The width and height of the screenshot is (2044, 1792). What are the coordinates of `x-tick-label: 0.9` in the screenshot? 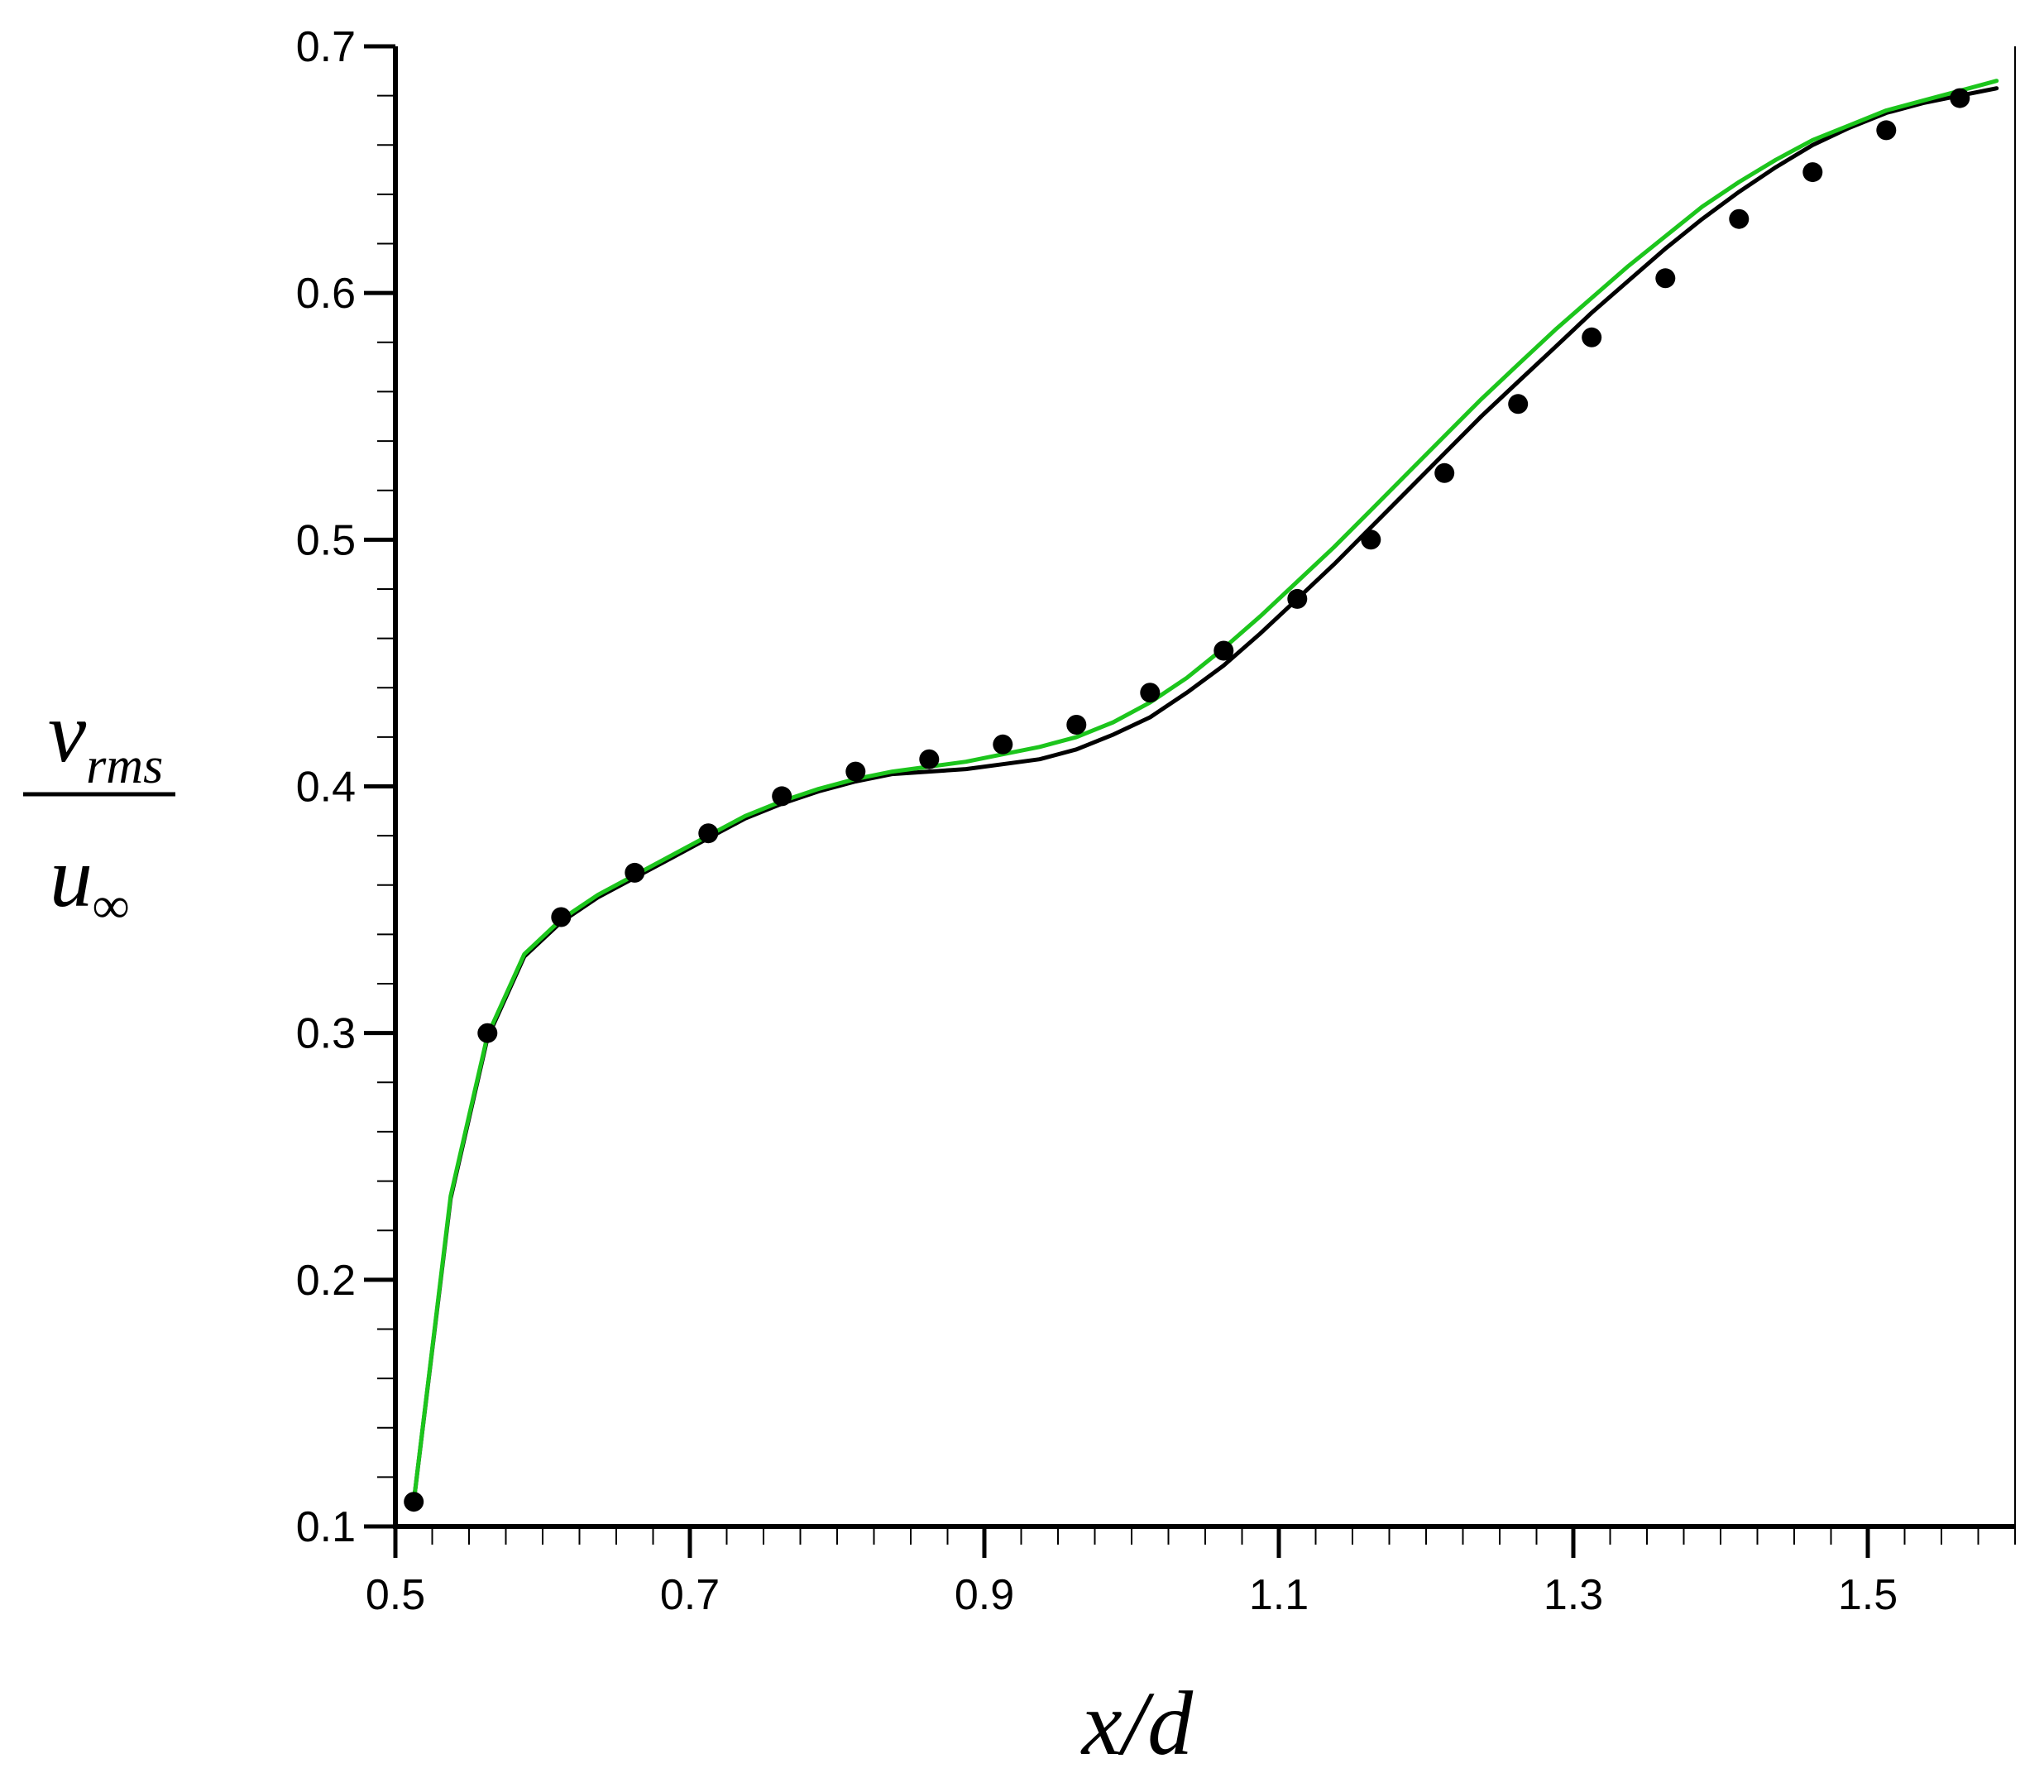 It's located at (984, 1595).